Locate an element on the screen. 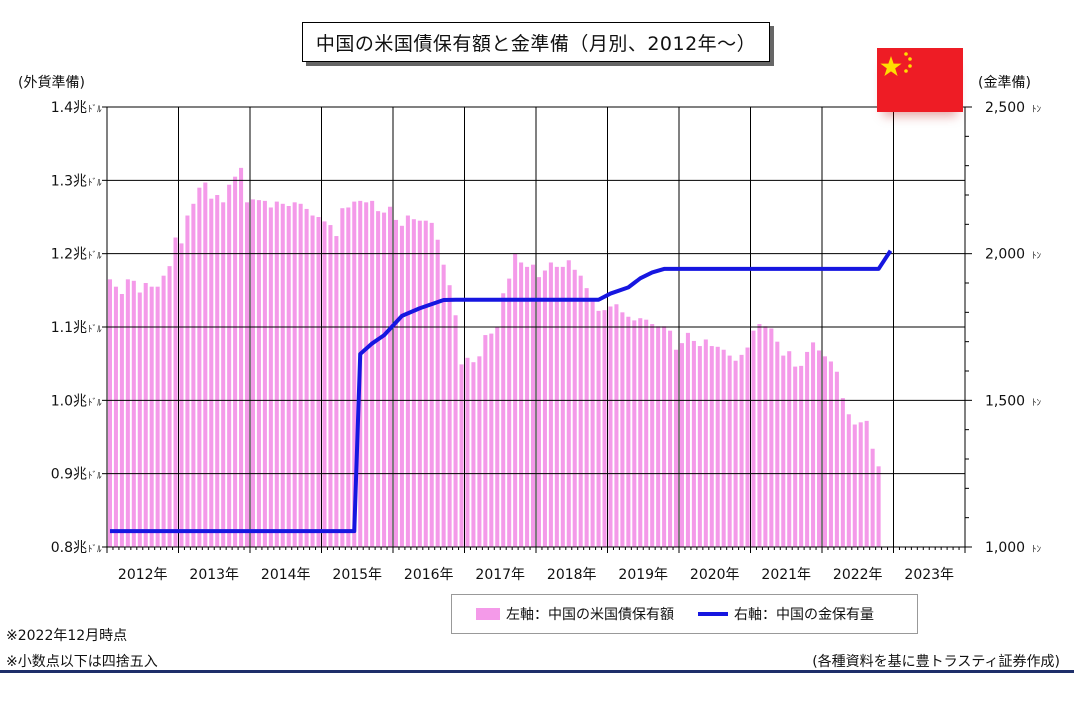 Image resolution: width=1074 pixels, height=707 pixels. x-tick-label: 2022年 is located at coordinates (858, 575).